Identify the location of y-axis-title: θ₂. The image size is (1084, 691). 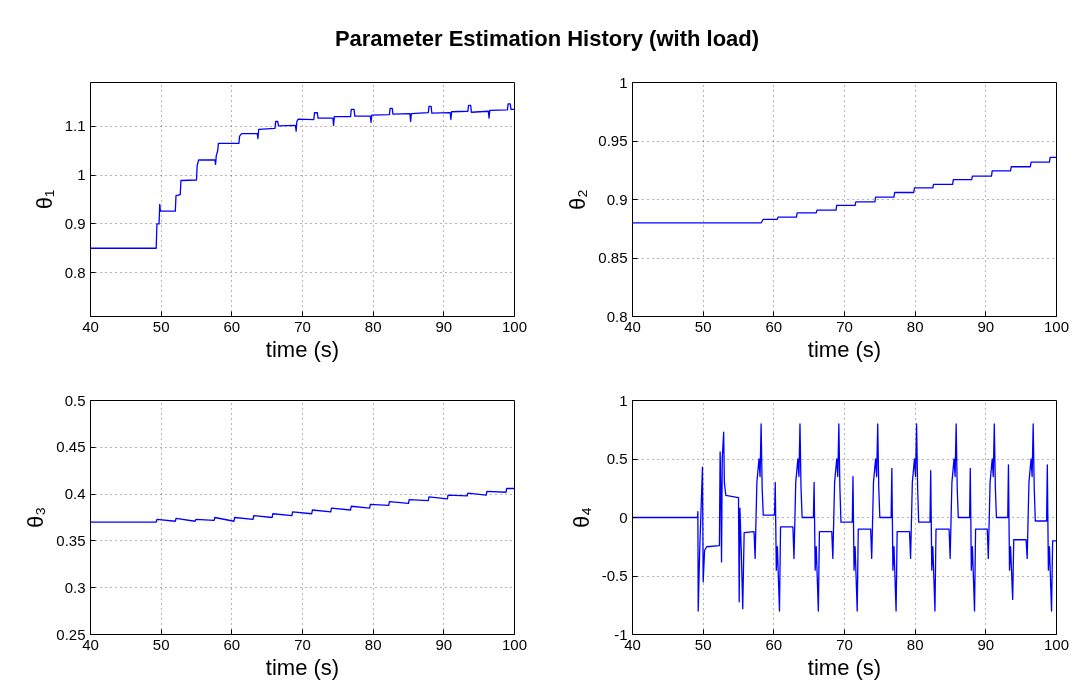
(578, 199).